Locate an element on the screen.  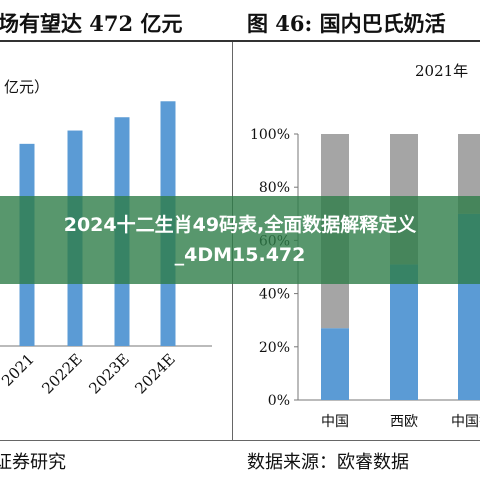
title-rule is located at coordinates (240, 41).